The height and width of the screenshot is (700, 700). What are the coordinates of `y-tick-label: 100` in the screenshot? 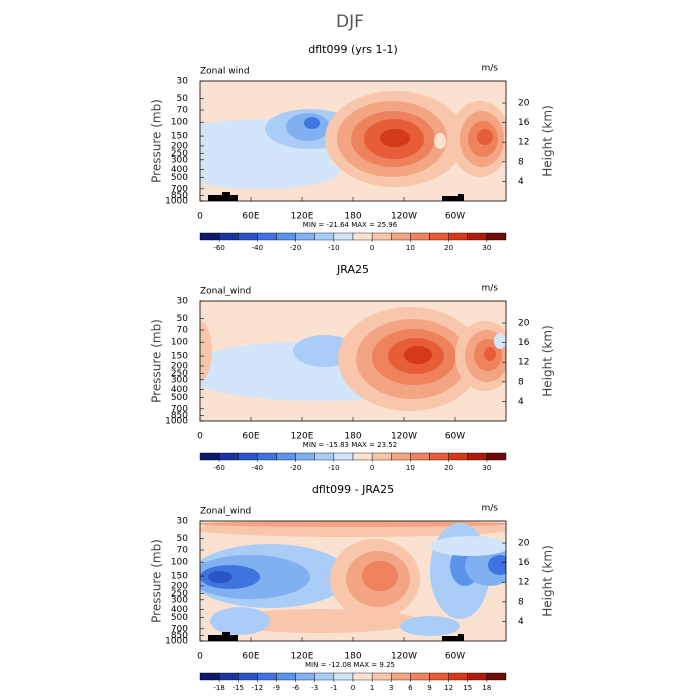 It's located at (179, 563).